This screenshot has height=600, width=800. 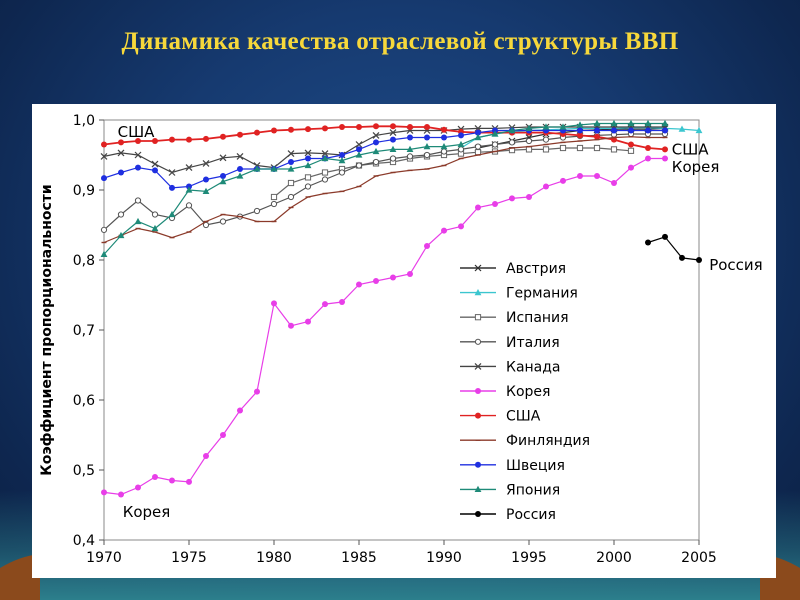 What do you see at coordinates (528, 392) in the screenshot?
I see `legend-label: Корея` at bounding box center [528, 392].